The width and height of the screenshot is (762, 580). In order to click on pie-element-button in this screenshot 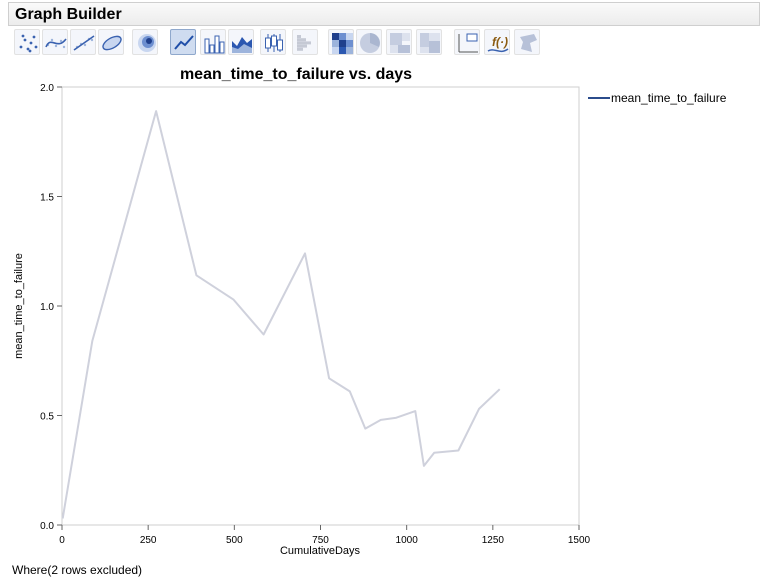, I will do `click(369, 42)`.